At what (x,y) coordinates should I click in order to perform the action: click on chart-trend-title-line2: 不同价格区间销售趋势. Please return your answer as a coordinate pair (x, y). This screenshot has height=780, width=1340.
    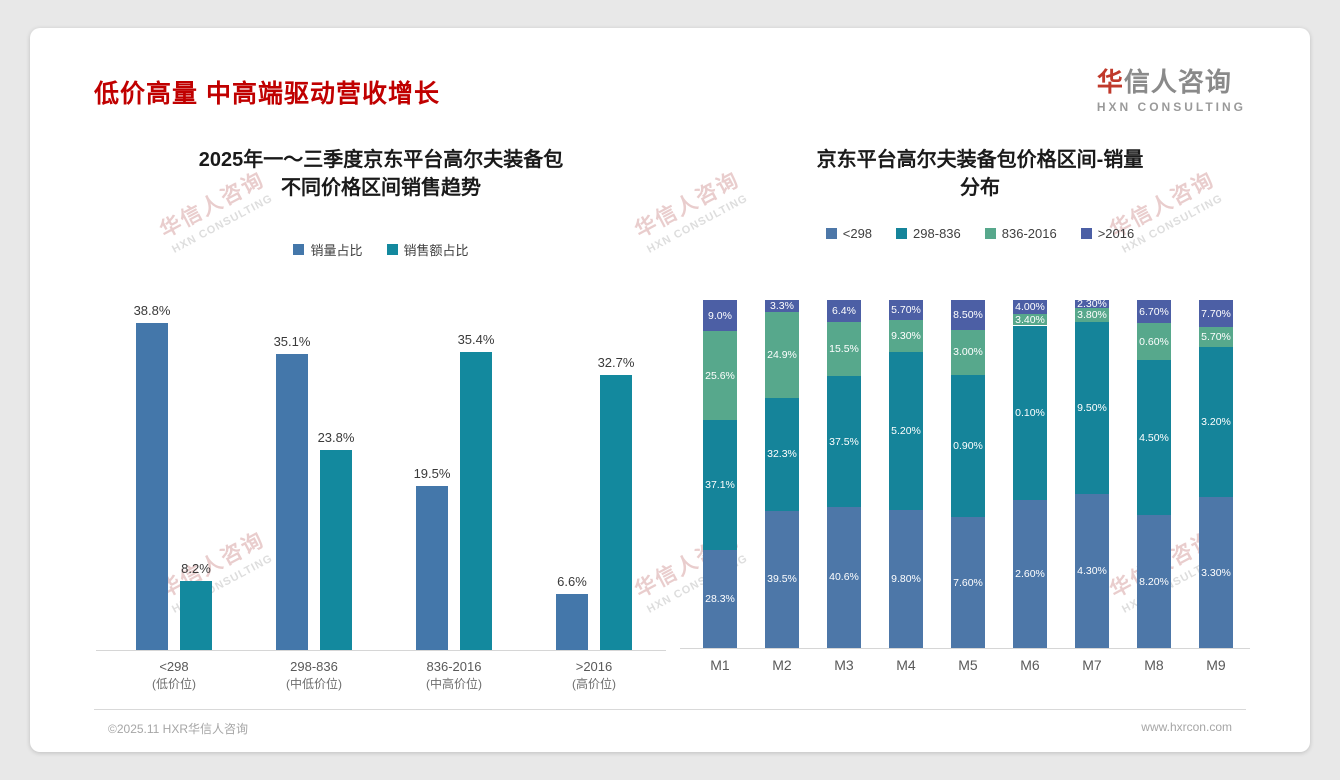
    Looking at the image, I should click on (381, 188).